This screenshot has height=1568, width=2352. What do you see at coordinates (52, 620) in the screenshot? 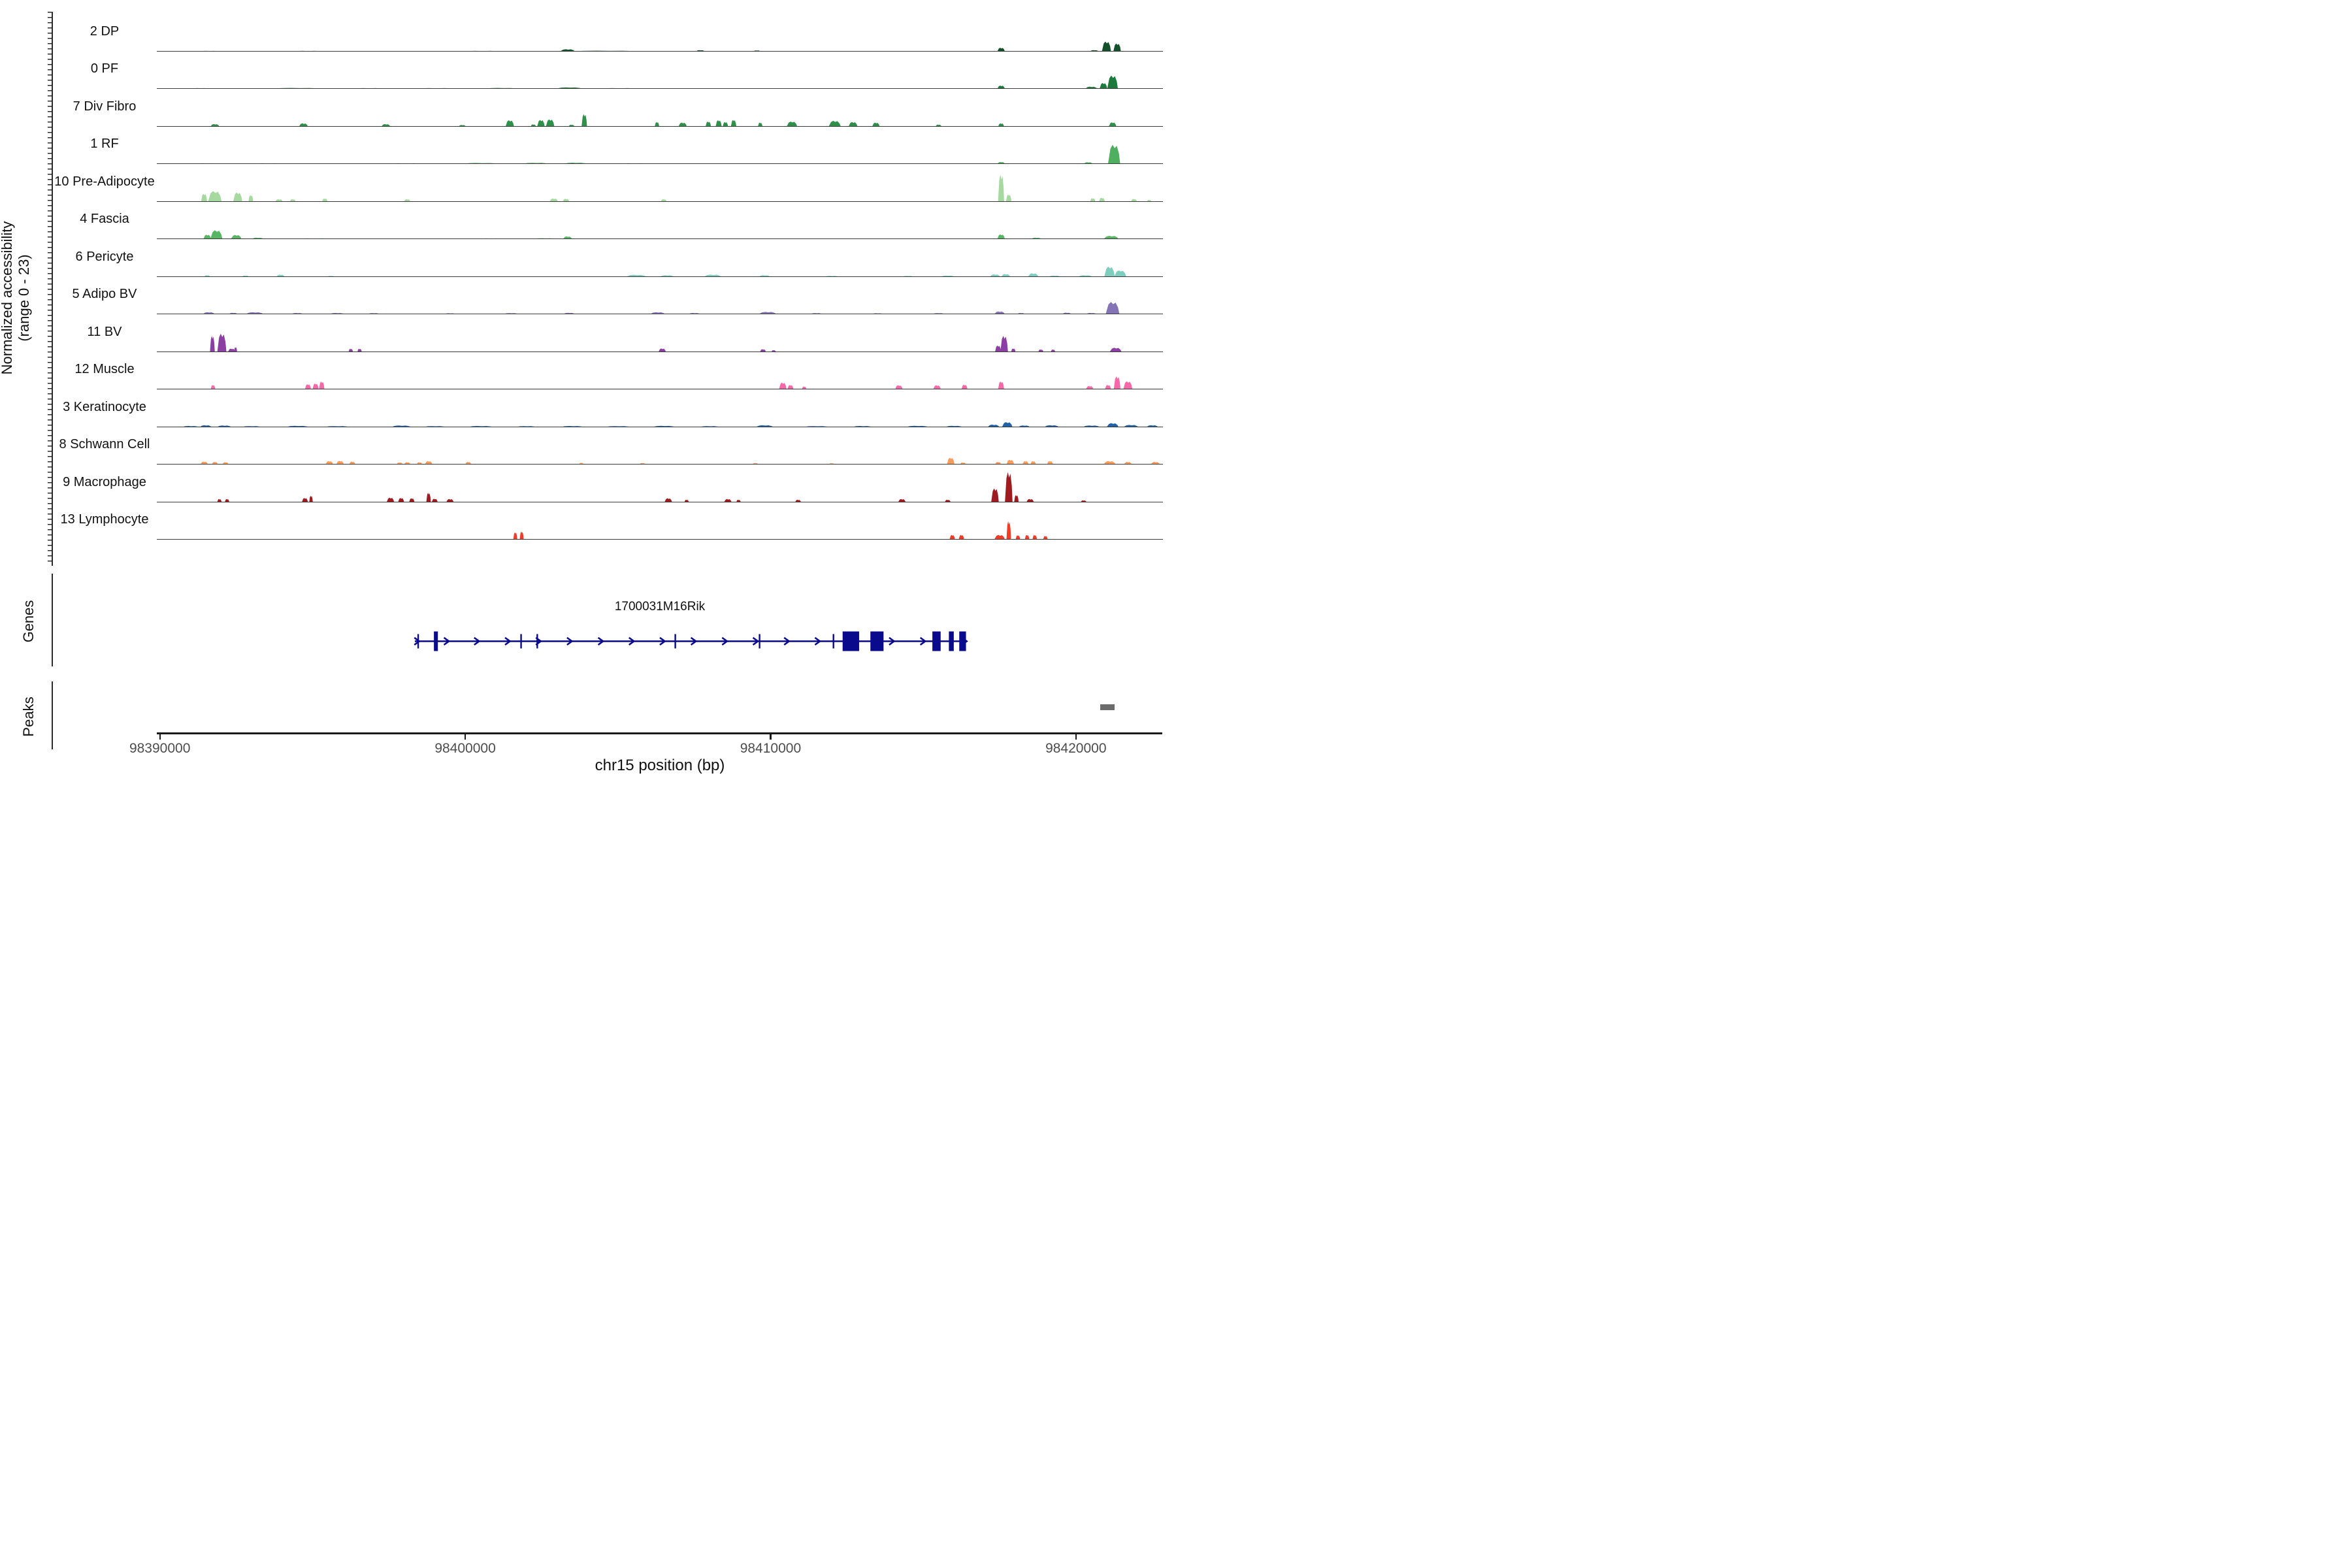
I see `genes-section-axis-line` at bounding box center [52, 620].